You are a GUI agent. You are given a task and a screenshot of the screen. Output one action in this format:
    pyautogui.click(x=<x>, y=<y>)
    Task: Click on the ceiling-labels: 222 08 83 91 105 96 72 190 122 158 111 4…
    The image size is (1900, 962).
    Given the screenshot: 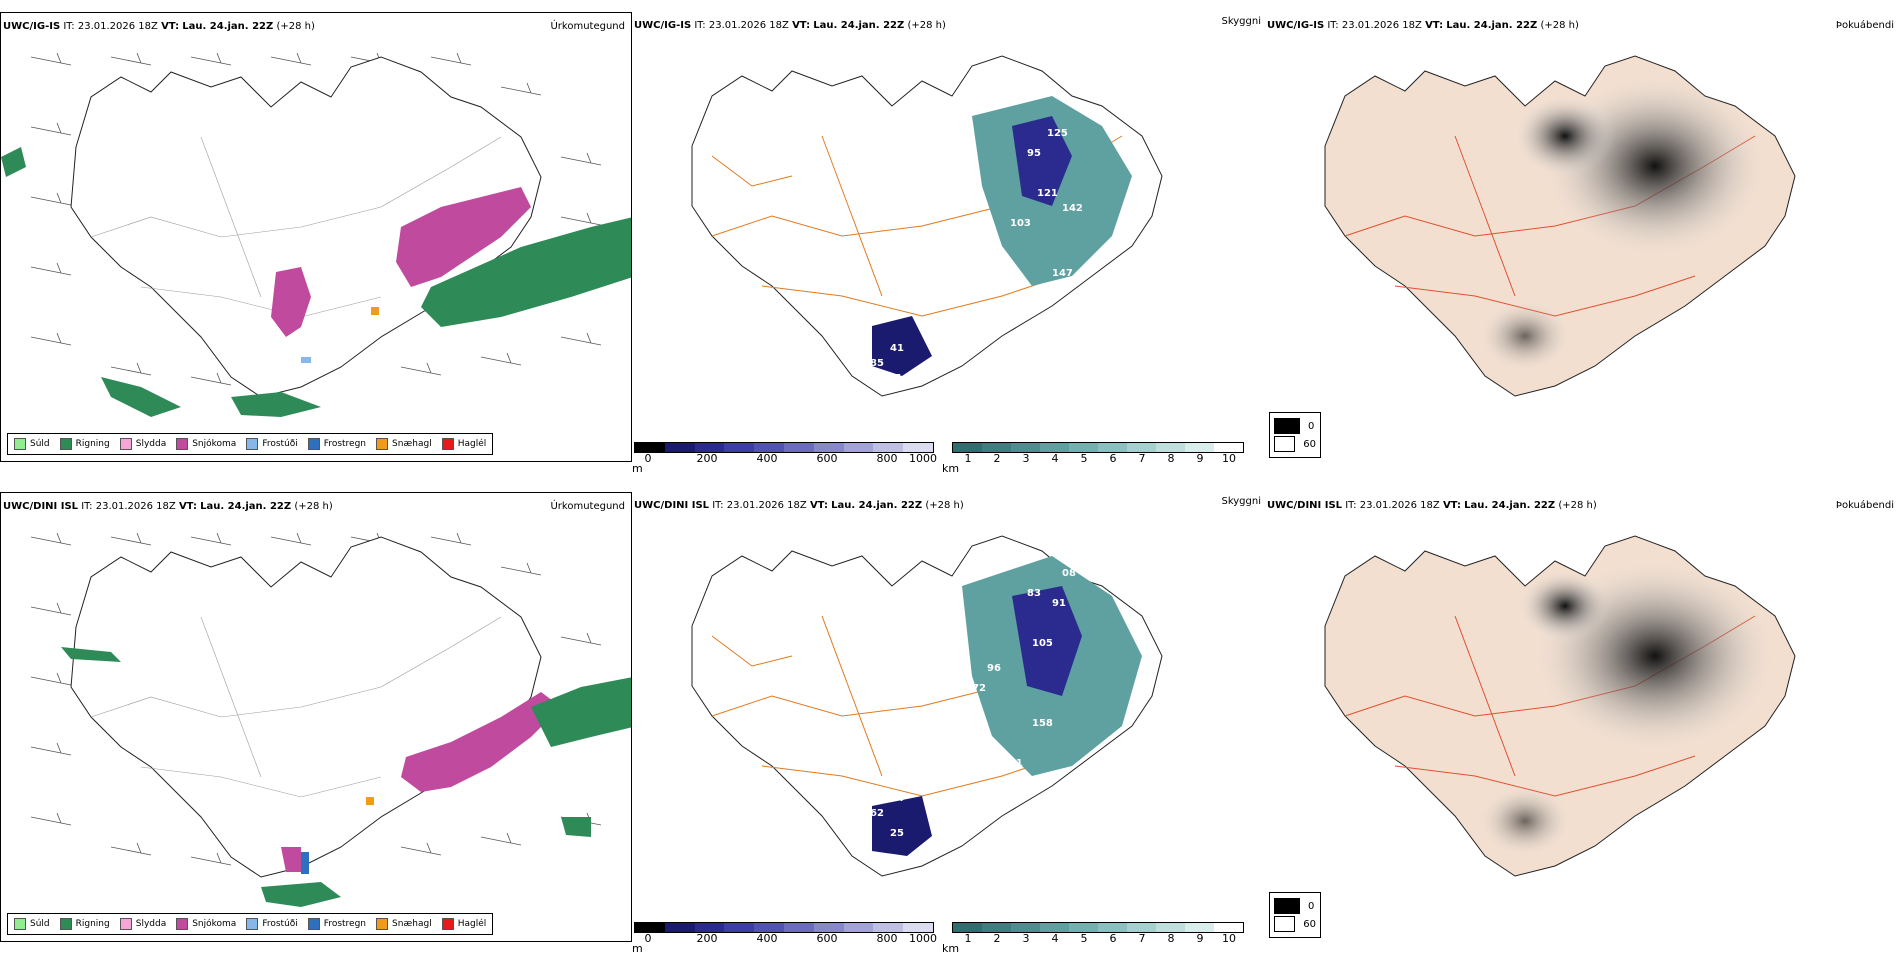 What is the action you would take?
    pyautogui.click(x=973, y=696)
    